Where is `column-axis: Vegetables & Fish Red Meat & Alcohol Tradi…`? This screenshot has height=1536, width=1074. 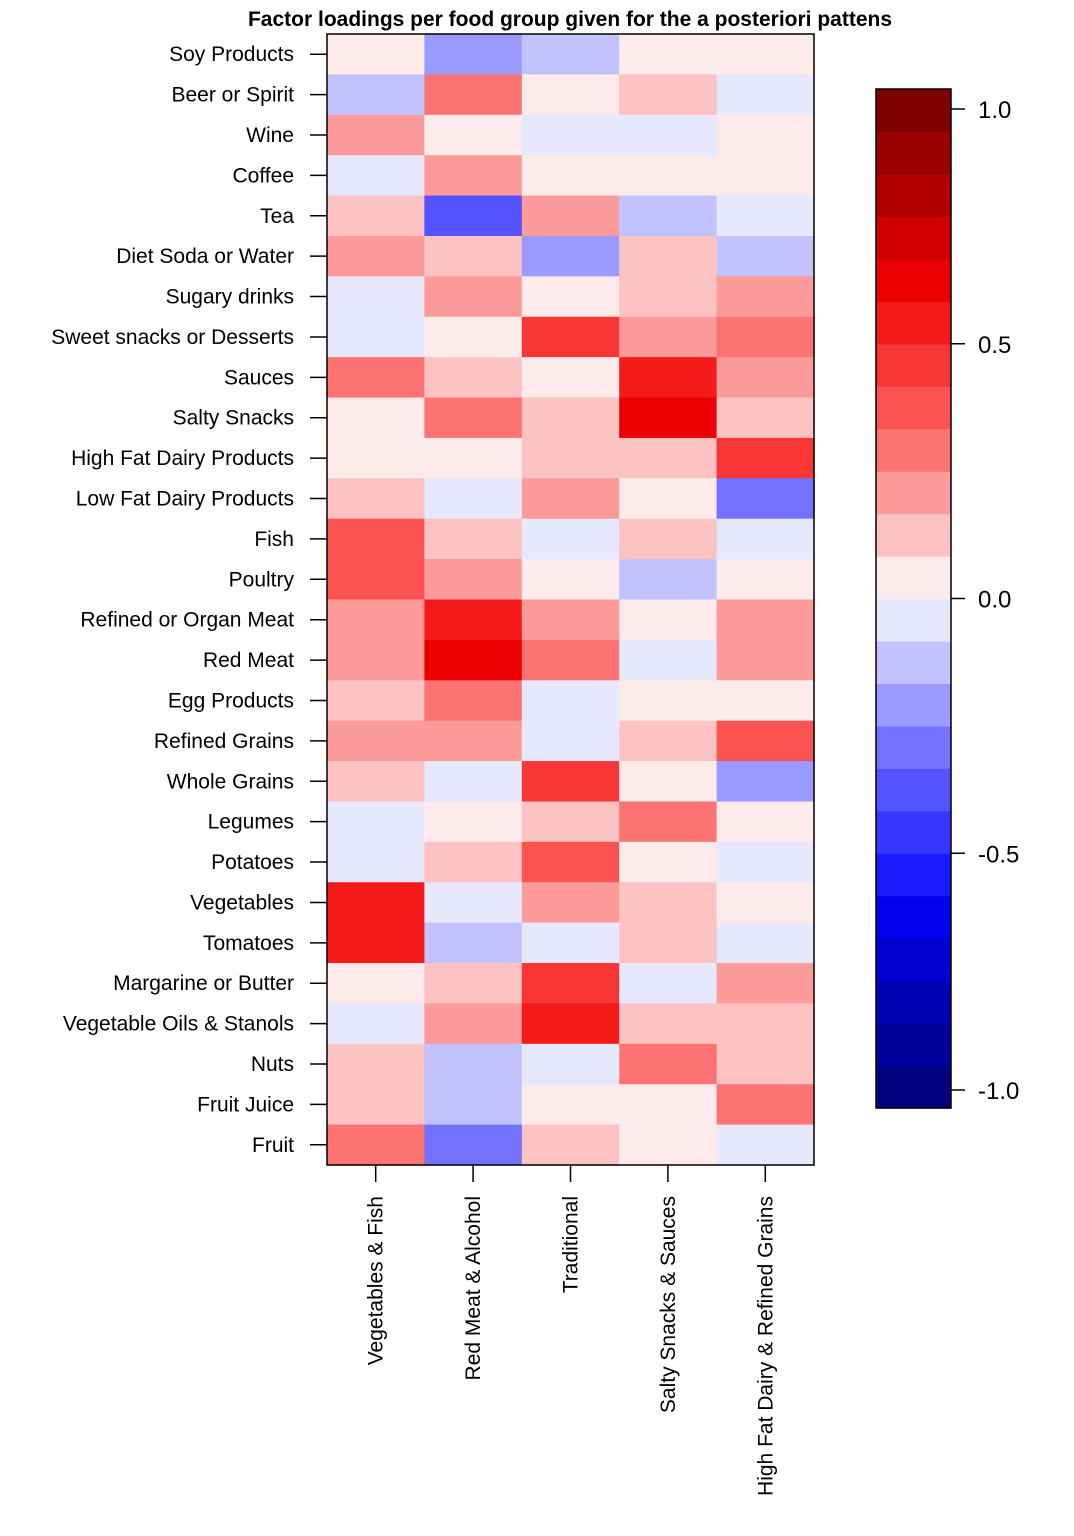
column-axis: Vegetables & Fish Red Meat & Alcohol Tradi… is located at coordinates (571, 1330).